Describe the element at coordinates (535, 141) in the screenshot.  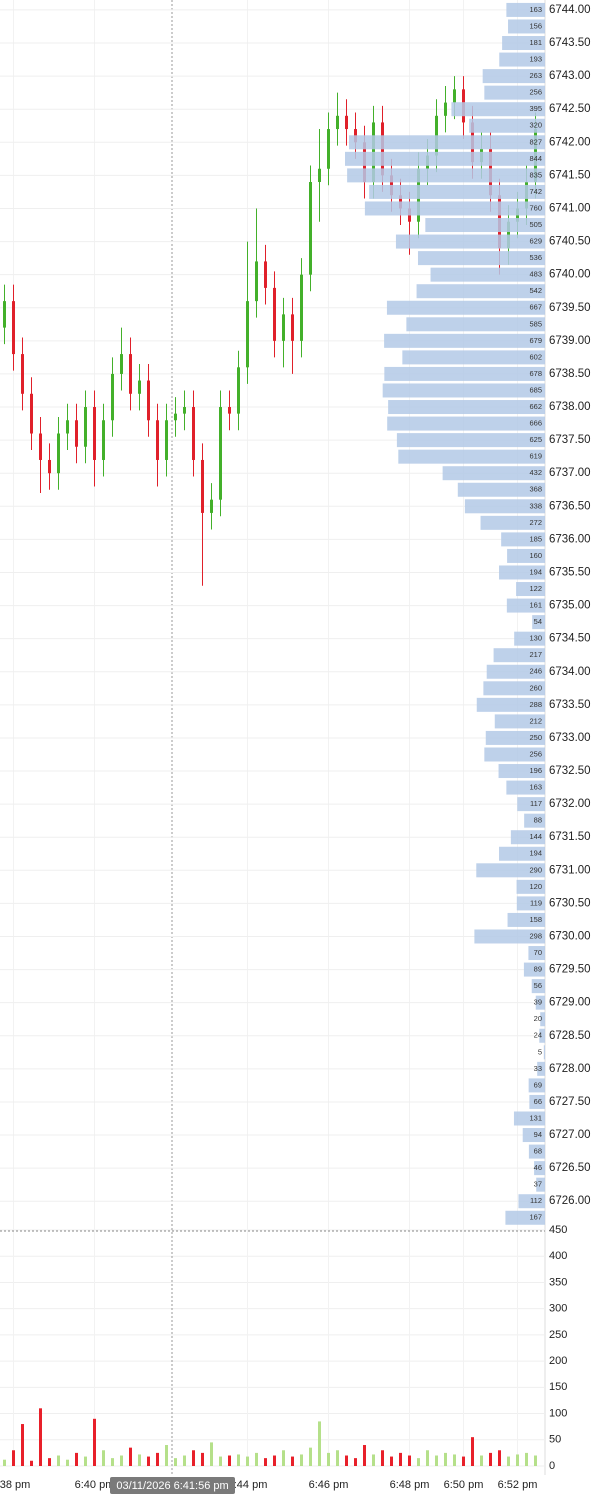
I see `profile-label: 827` at that location.